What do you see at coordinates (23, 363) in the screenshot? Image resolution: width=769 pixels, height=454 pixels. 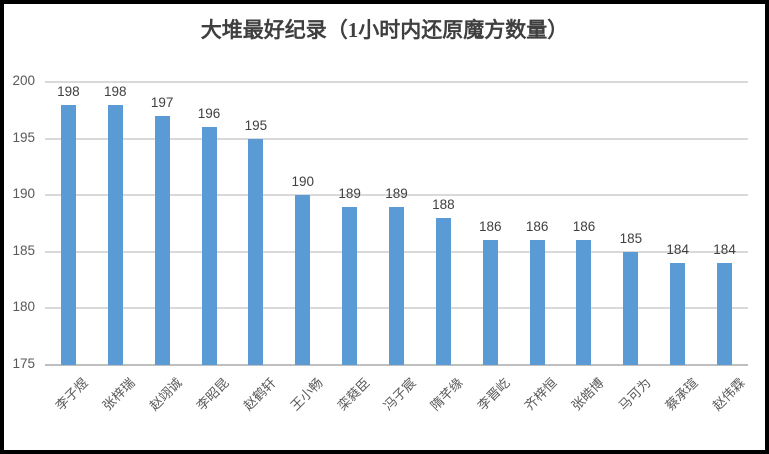 I see `y-axis-tick-label: 175` at bounding box center [23, 363].